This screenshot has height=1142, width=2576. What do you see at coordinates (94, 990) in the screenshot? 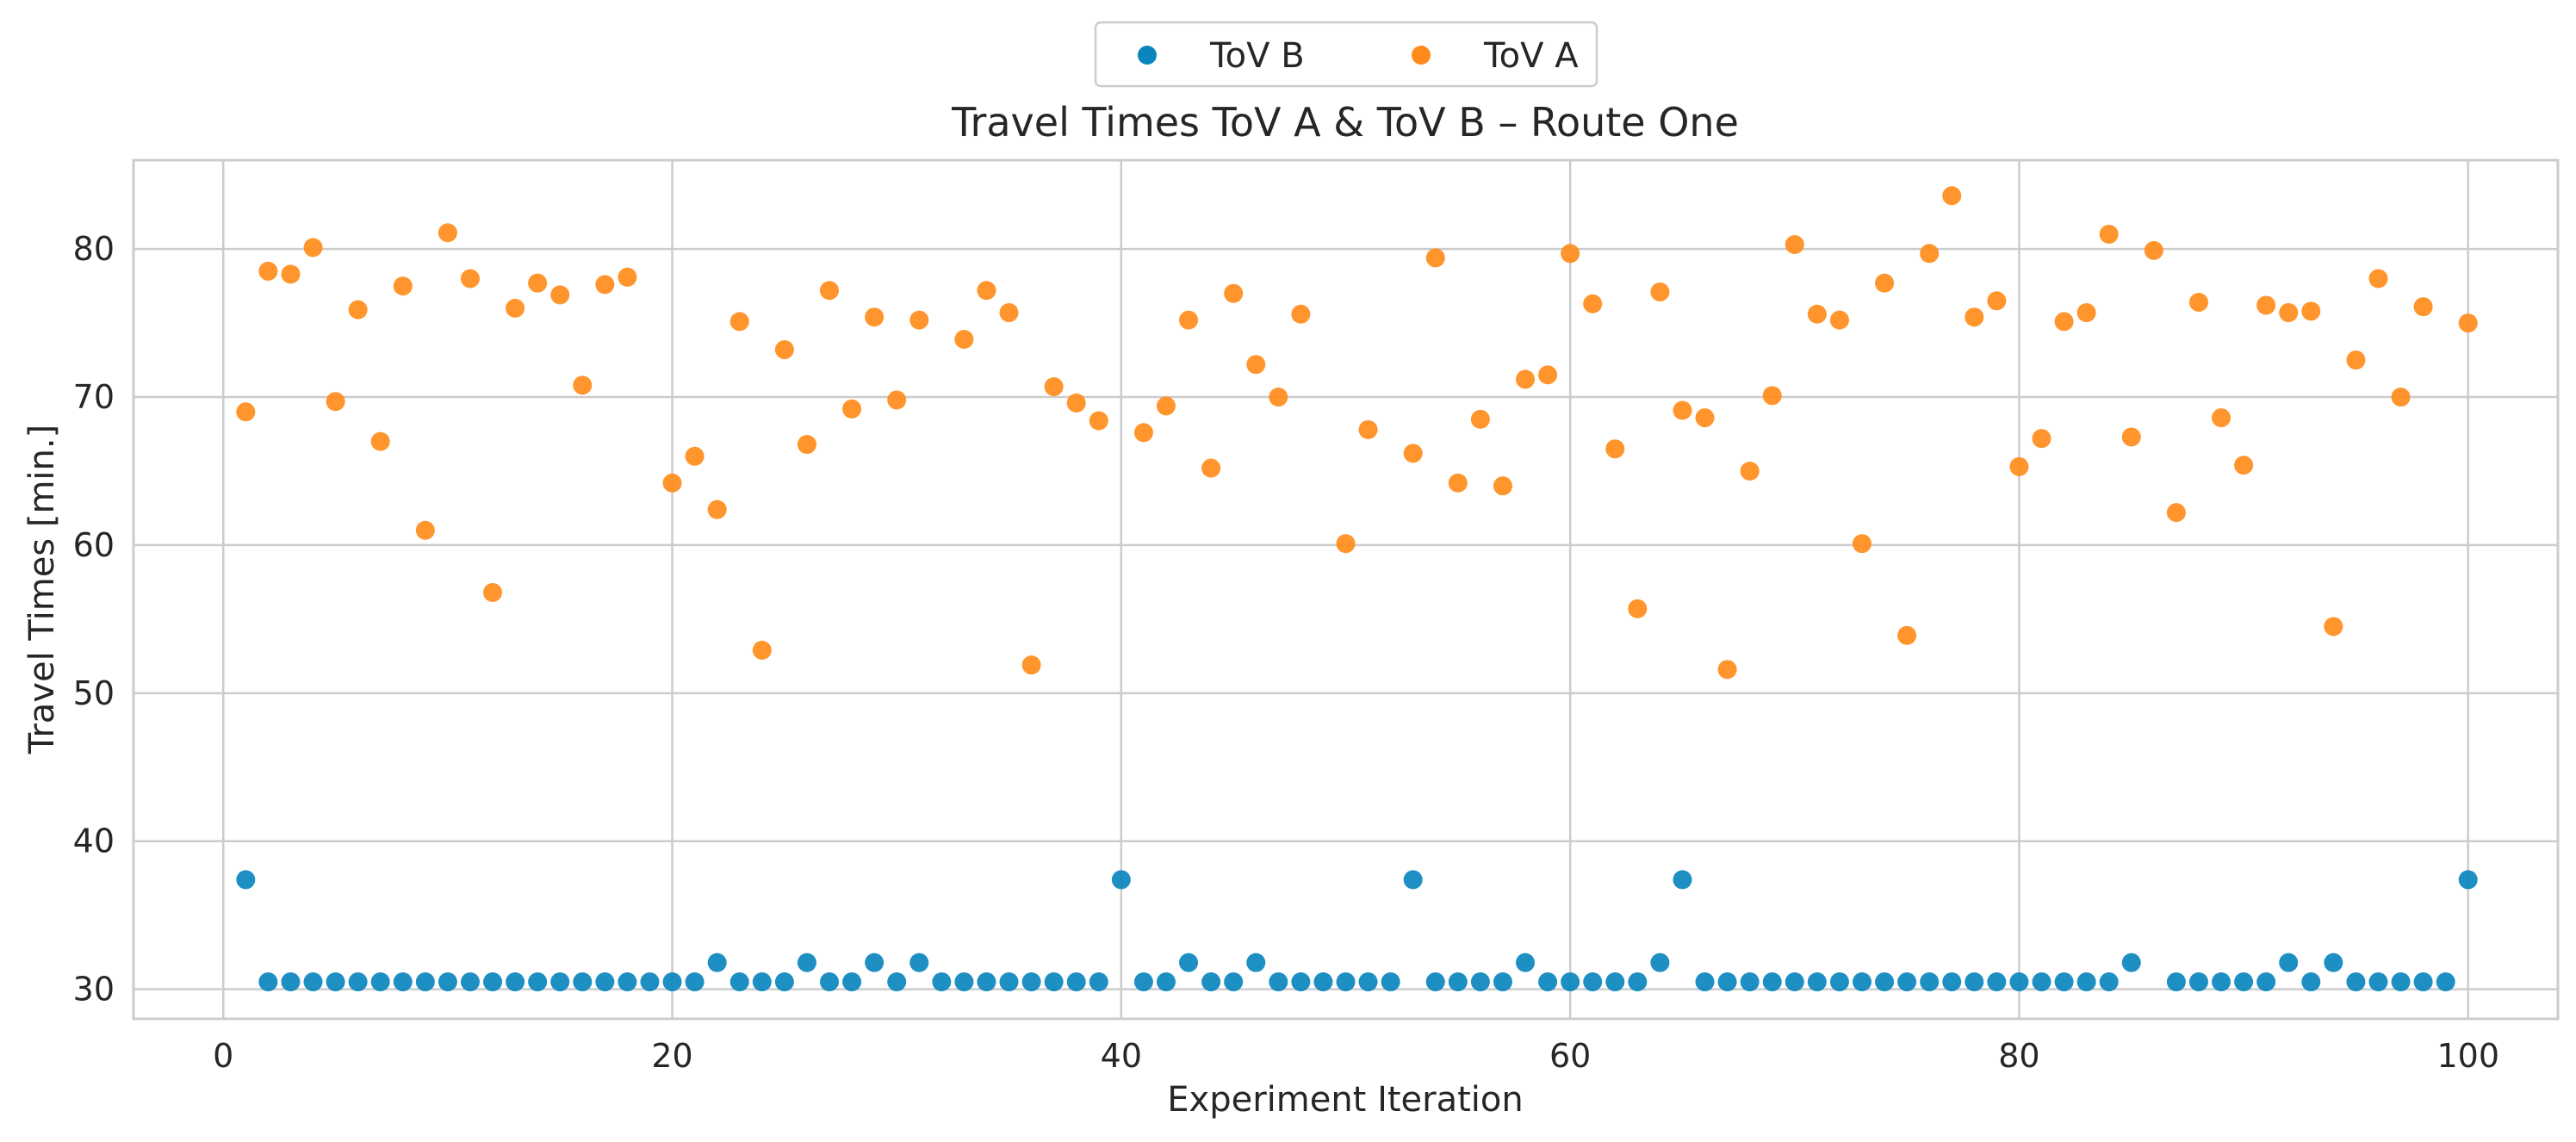
I see `y-tick-label: 30` at bounding box center [94, 990].